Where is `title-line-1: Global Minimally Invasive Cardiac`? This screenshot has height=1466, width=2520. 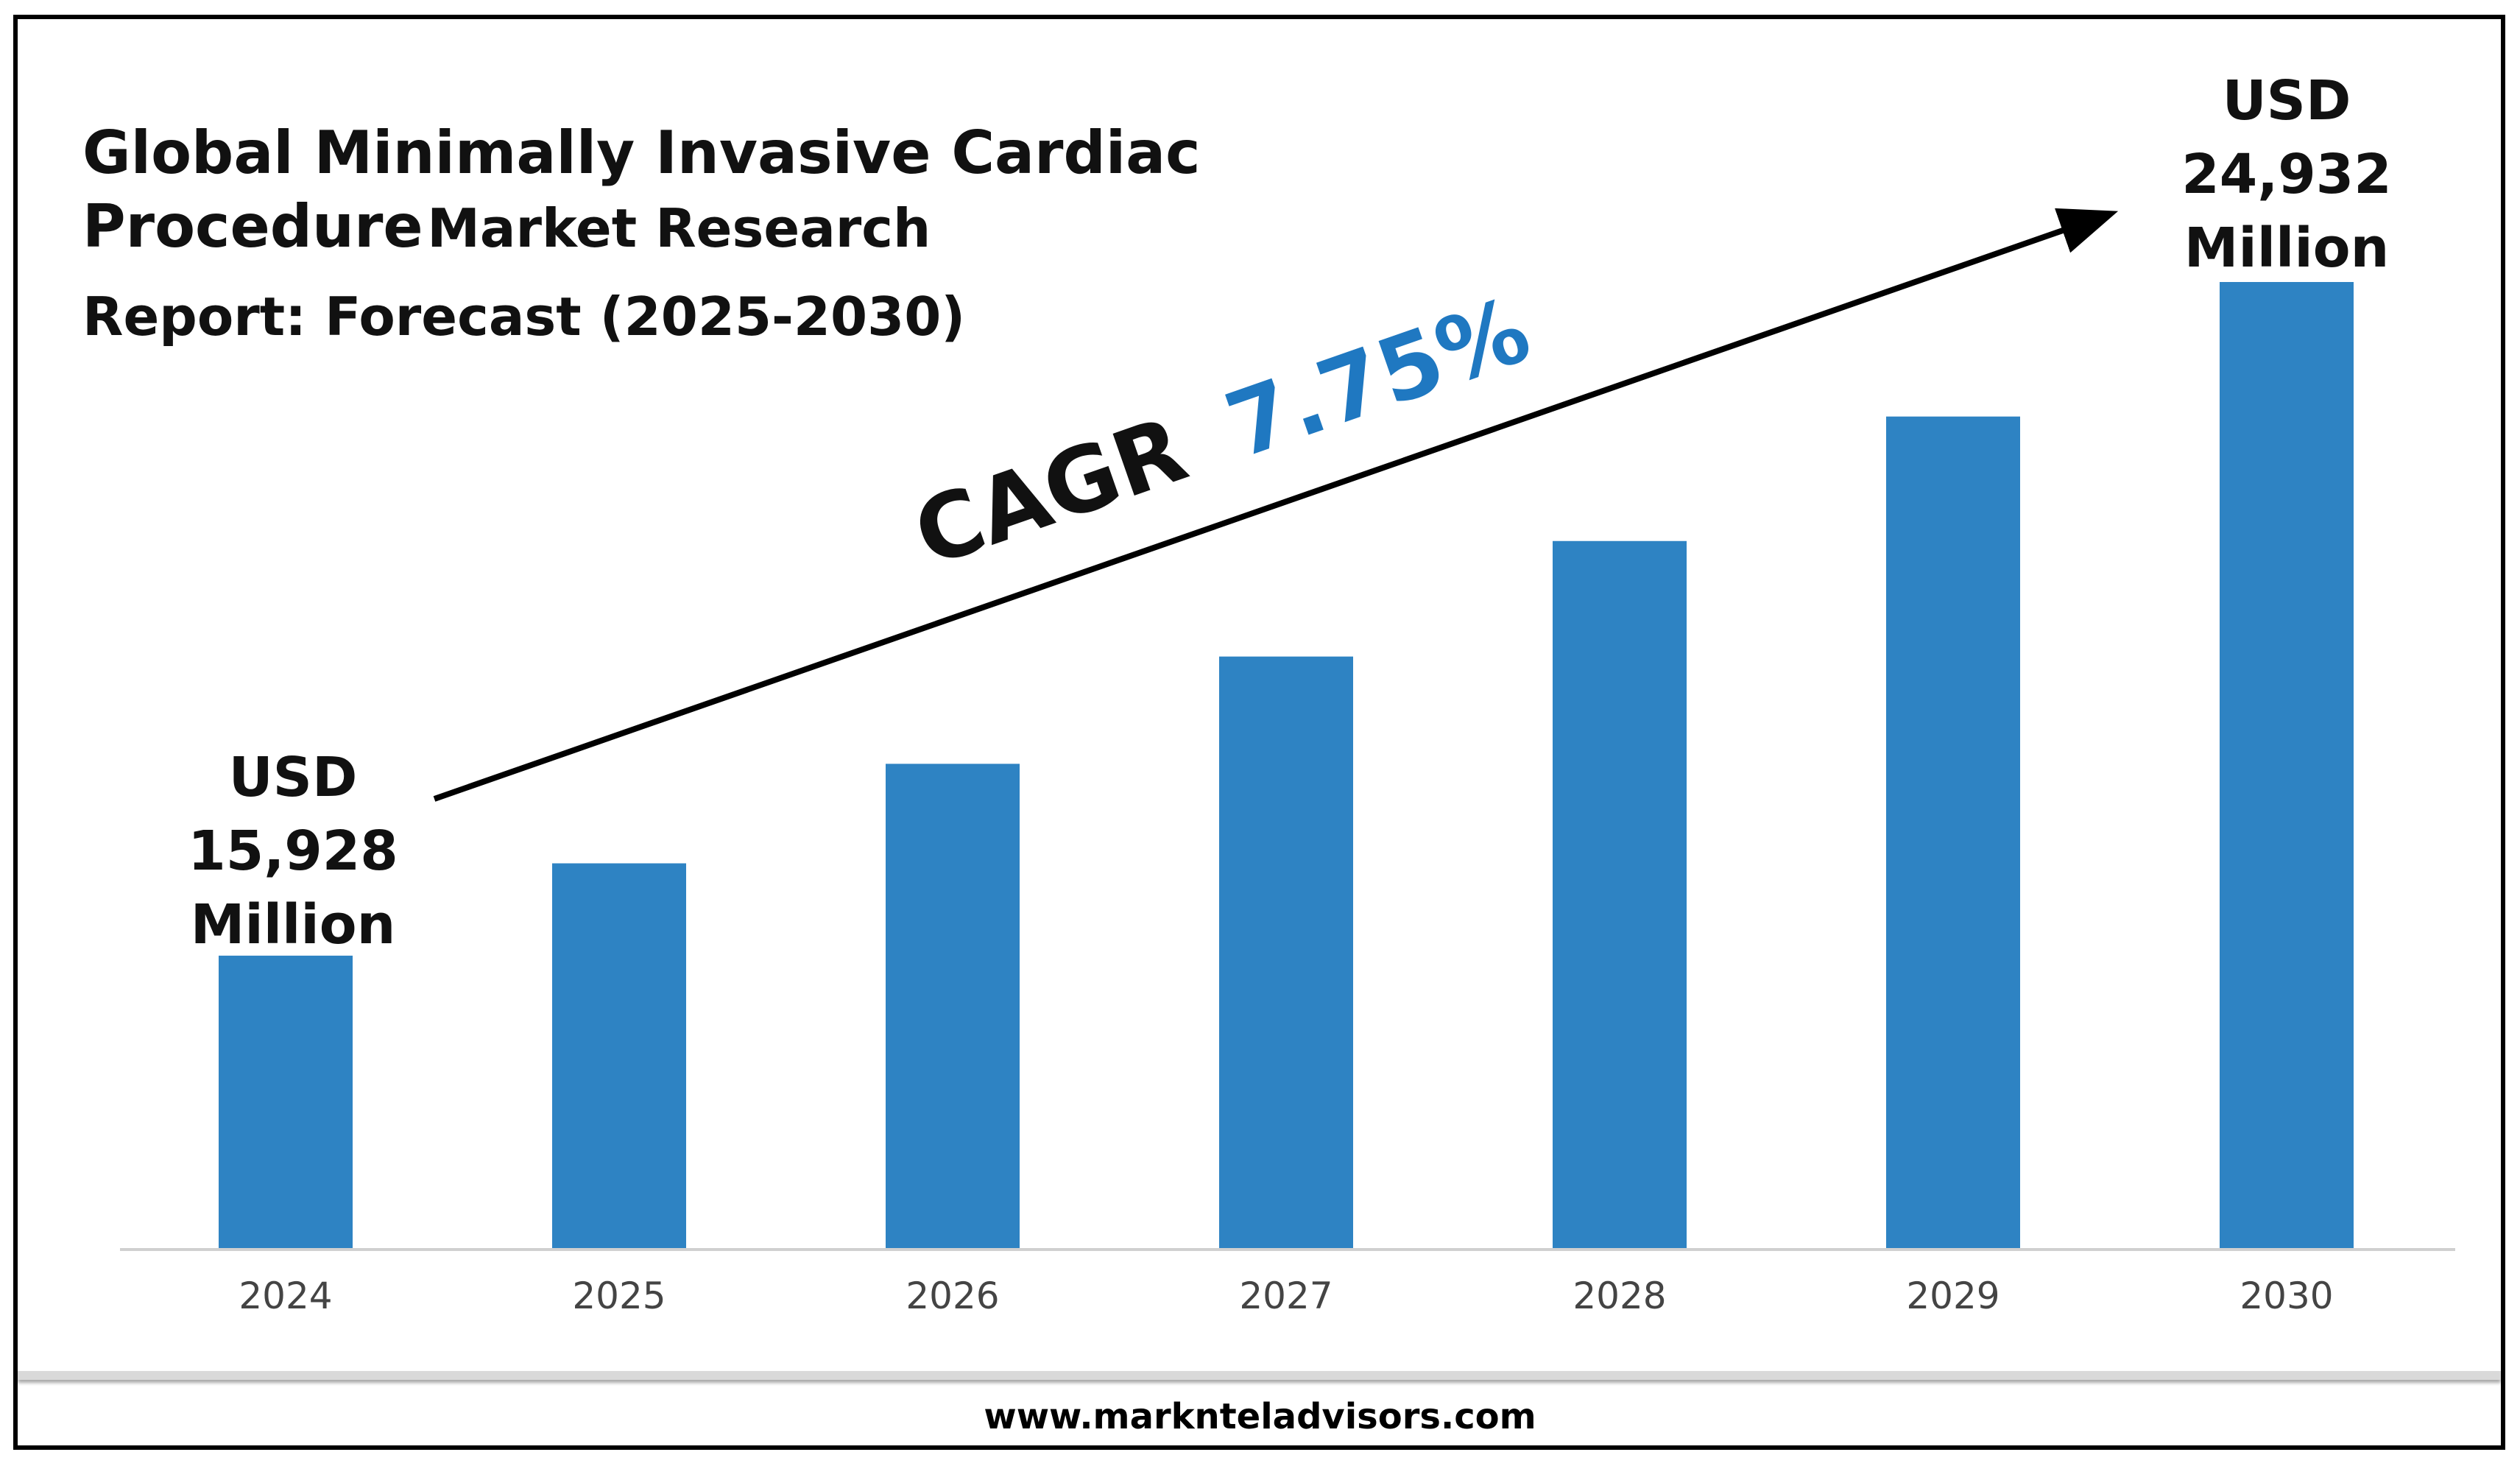 title-line-1: Global Minimally Invasive Cardiac is located at coordinates (641, 153).